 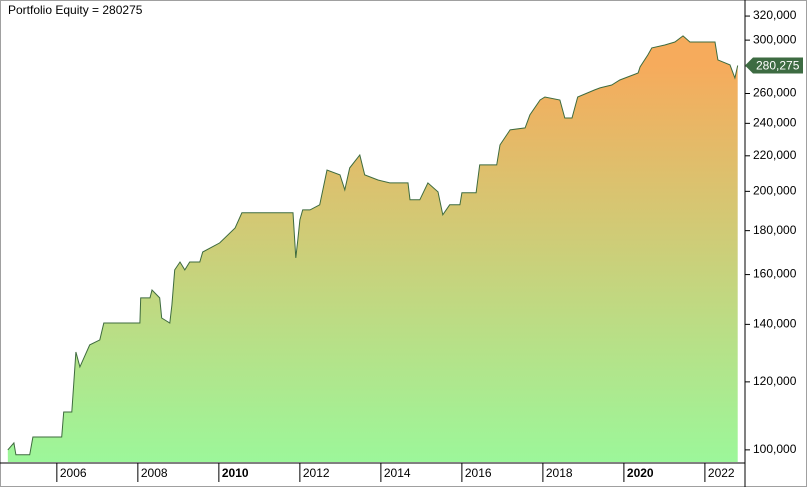 I want to click on tag-shape, so click(x=774, y=65).